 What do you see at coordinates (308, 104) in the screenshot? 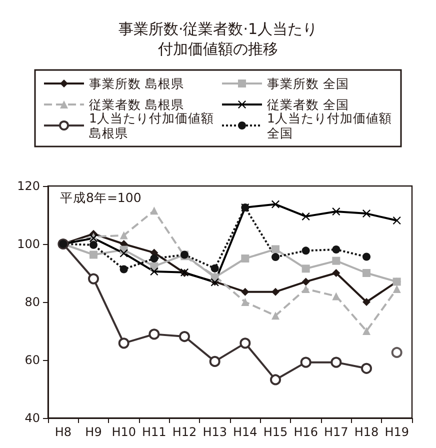
I see `legend-label: 従業者数 全国` at bounding box center [308, 104].